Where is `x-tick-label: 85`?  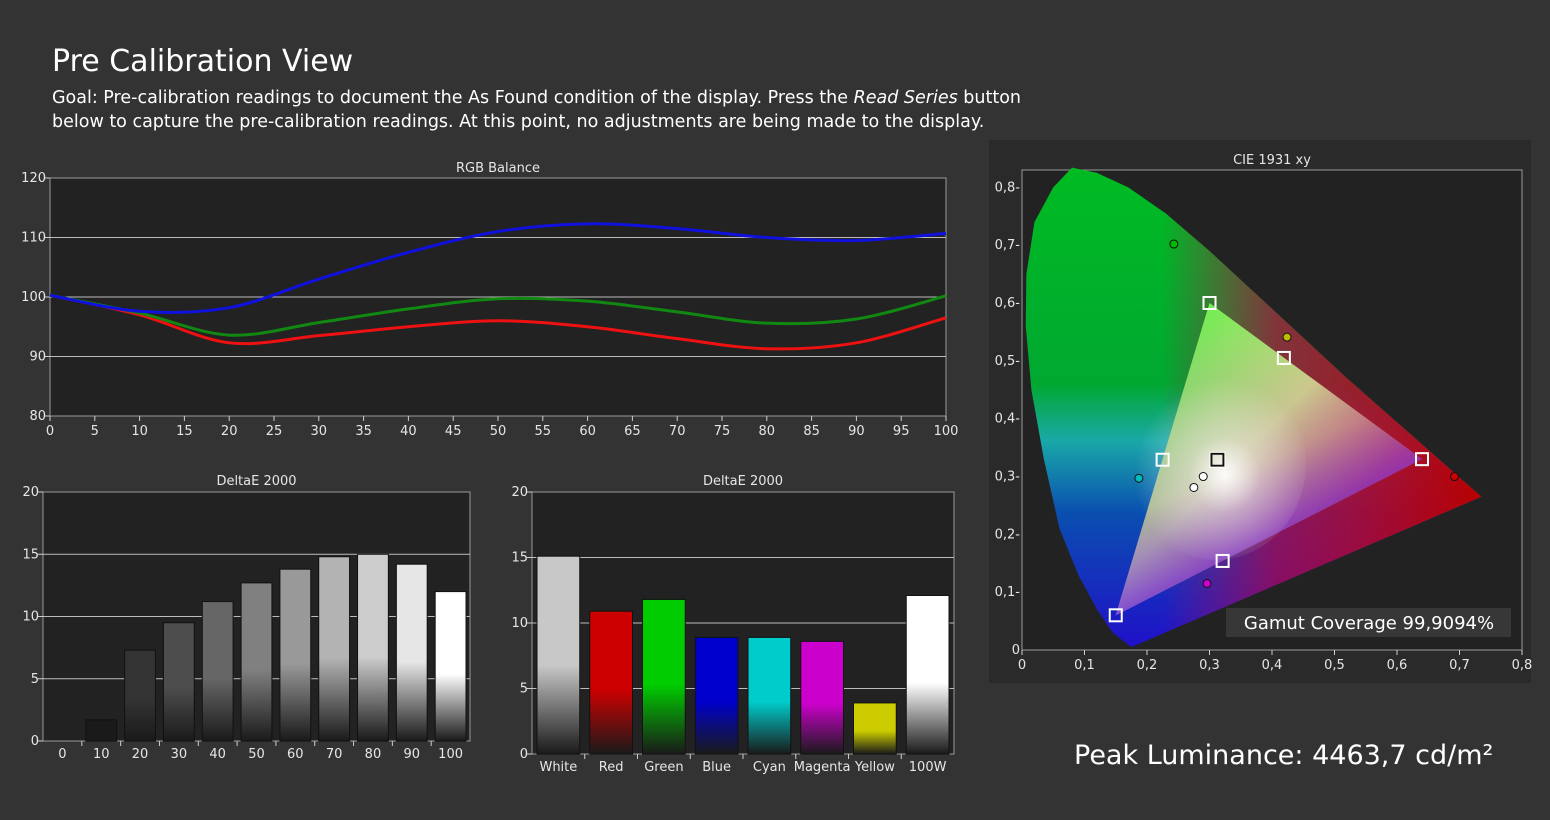 x-tick-label: 85 is located at coordinates (811, 431).